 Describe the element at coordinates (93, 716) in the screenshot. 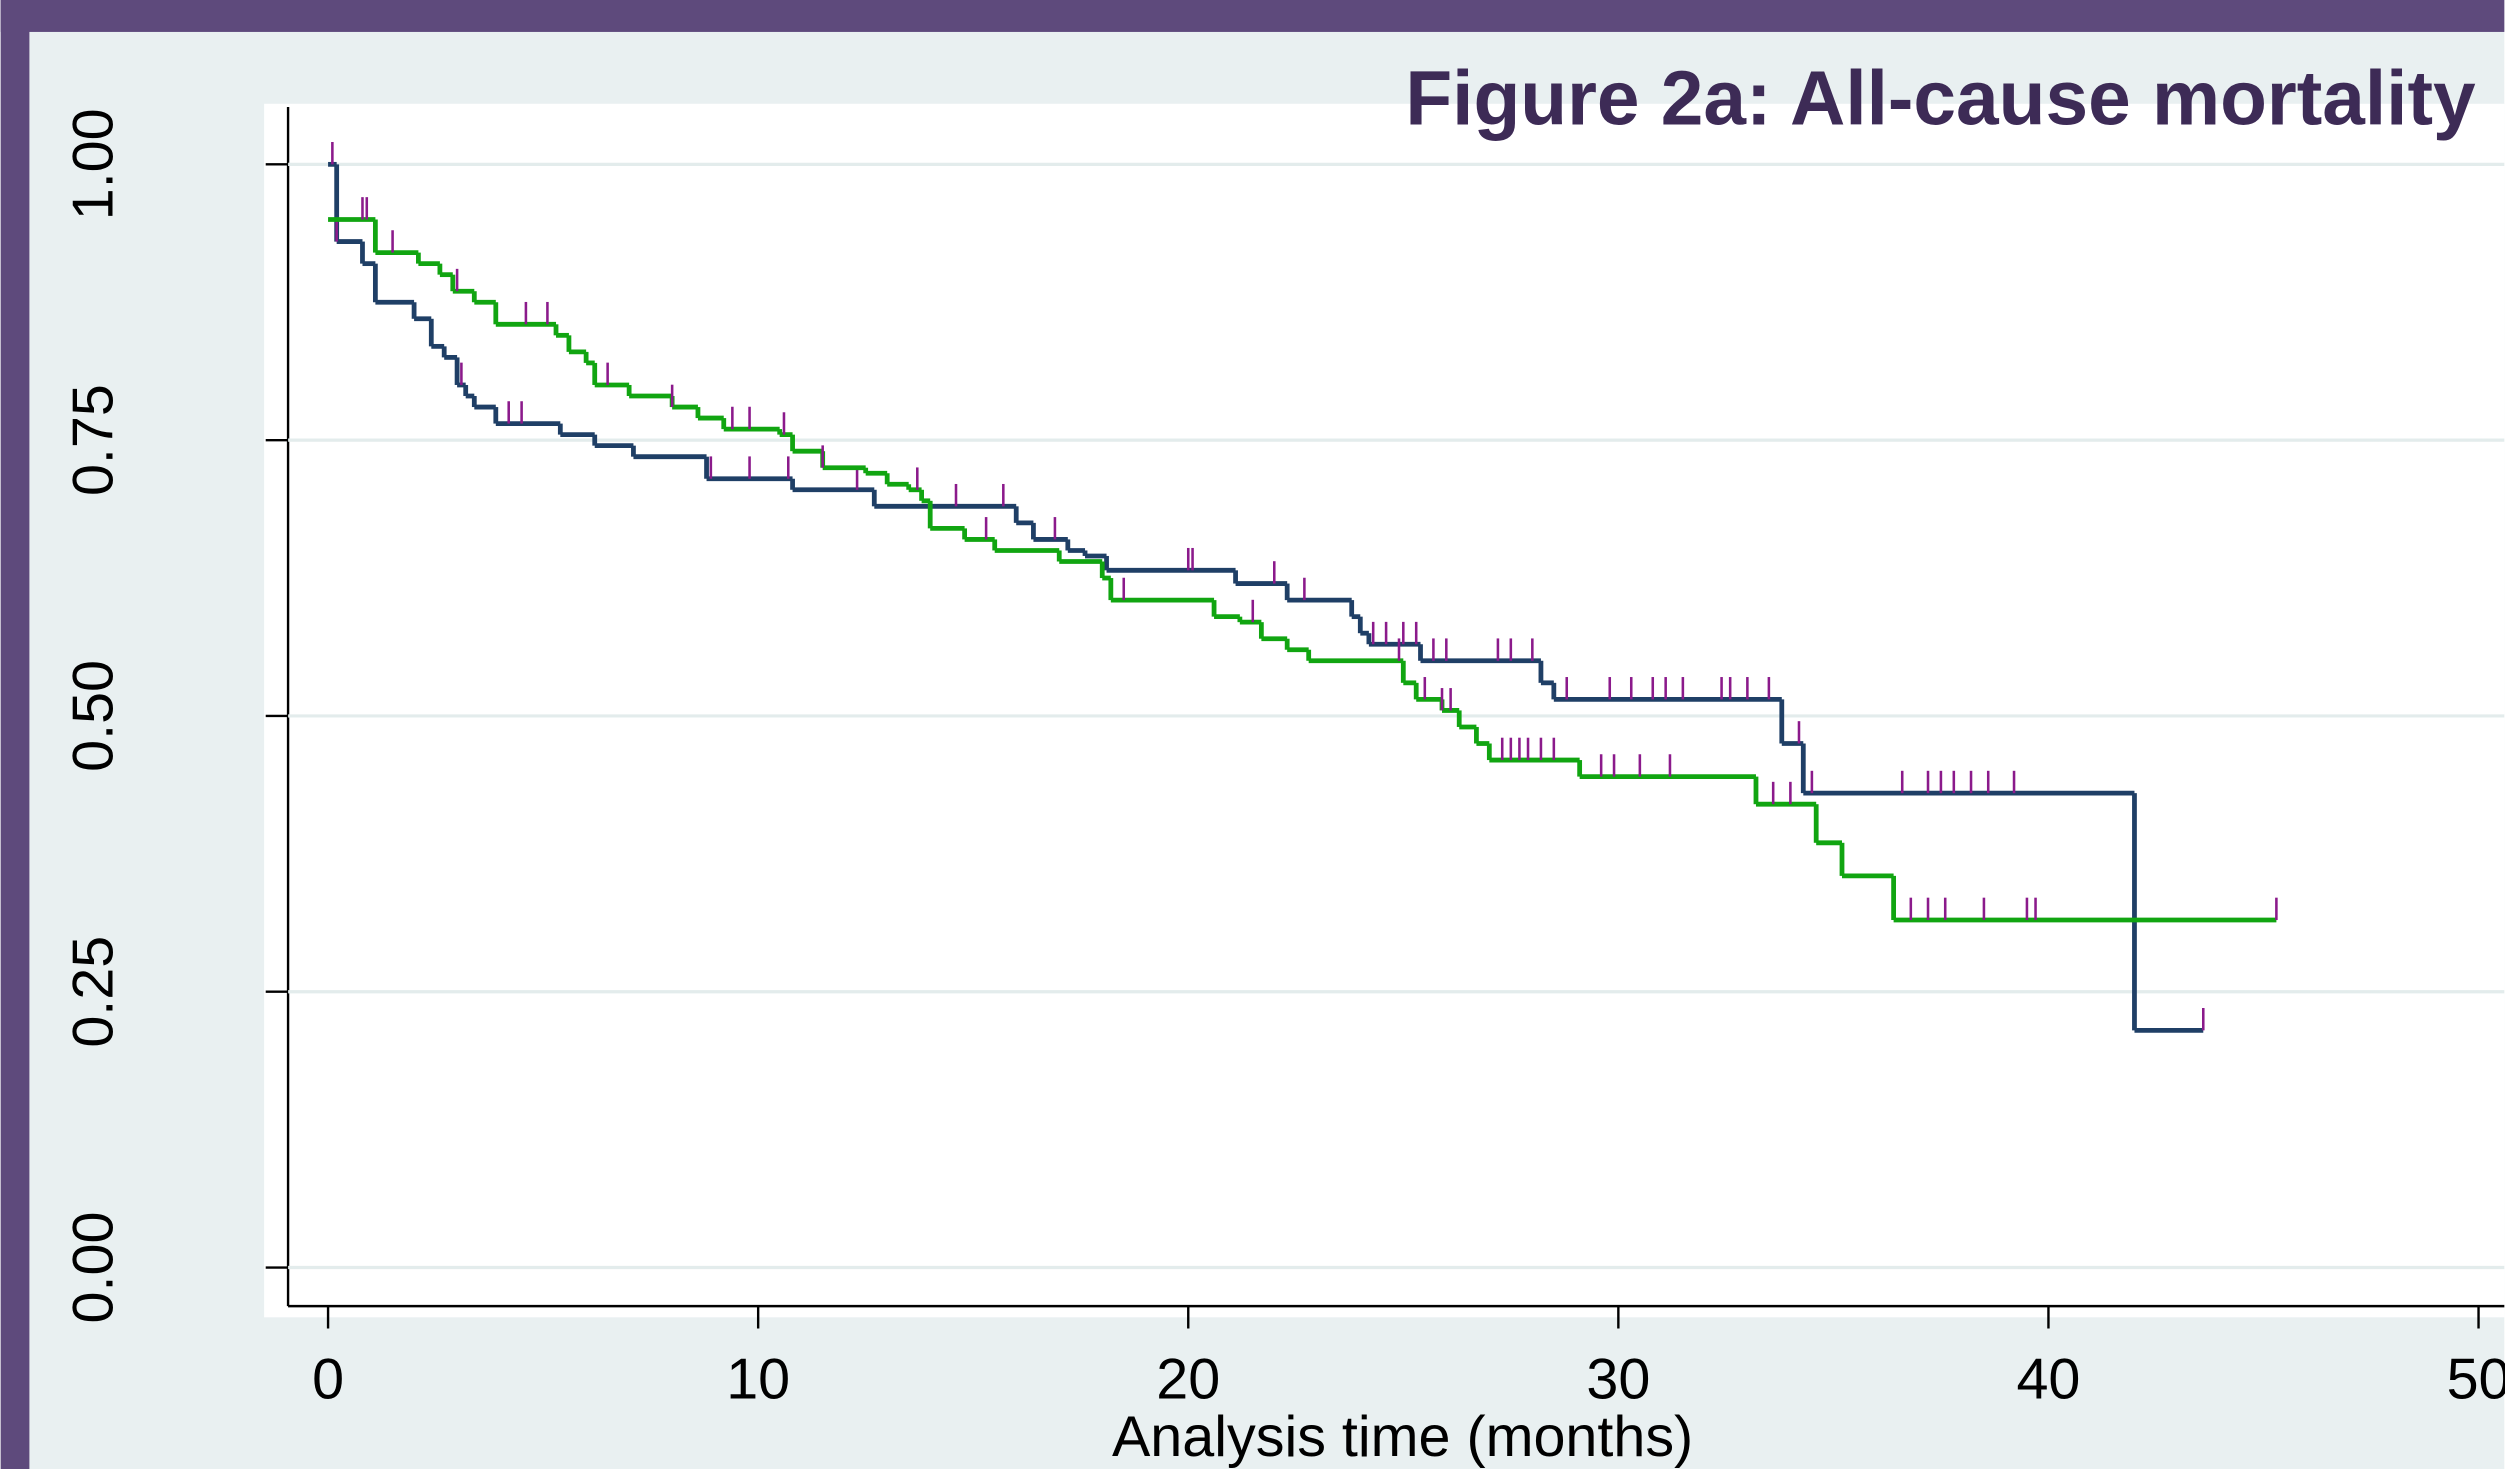

I see `y-tick-label: 0.50` at that location.